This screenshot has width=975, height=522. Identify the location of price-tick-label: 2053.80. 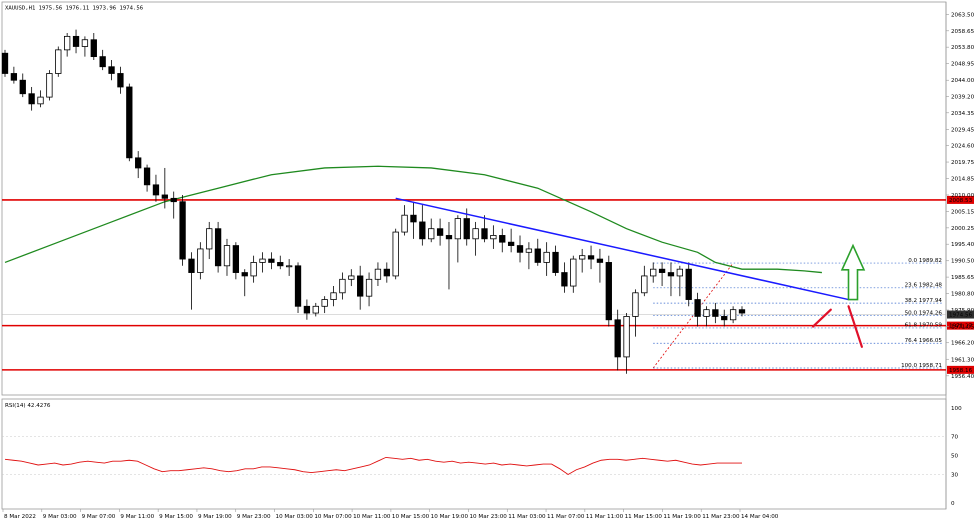
(963, 48).